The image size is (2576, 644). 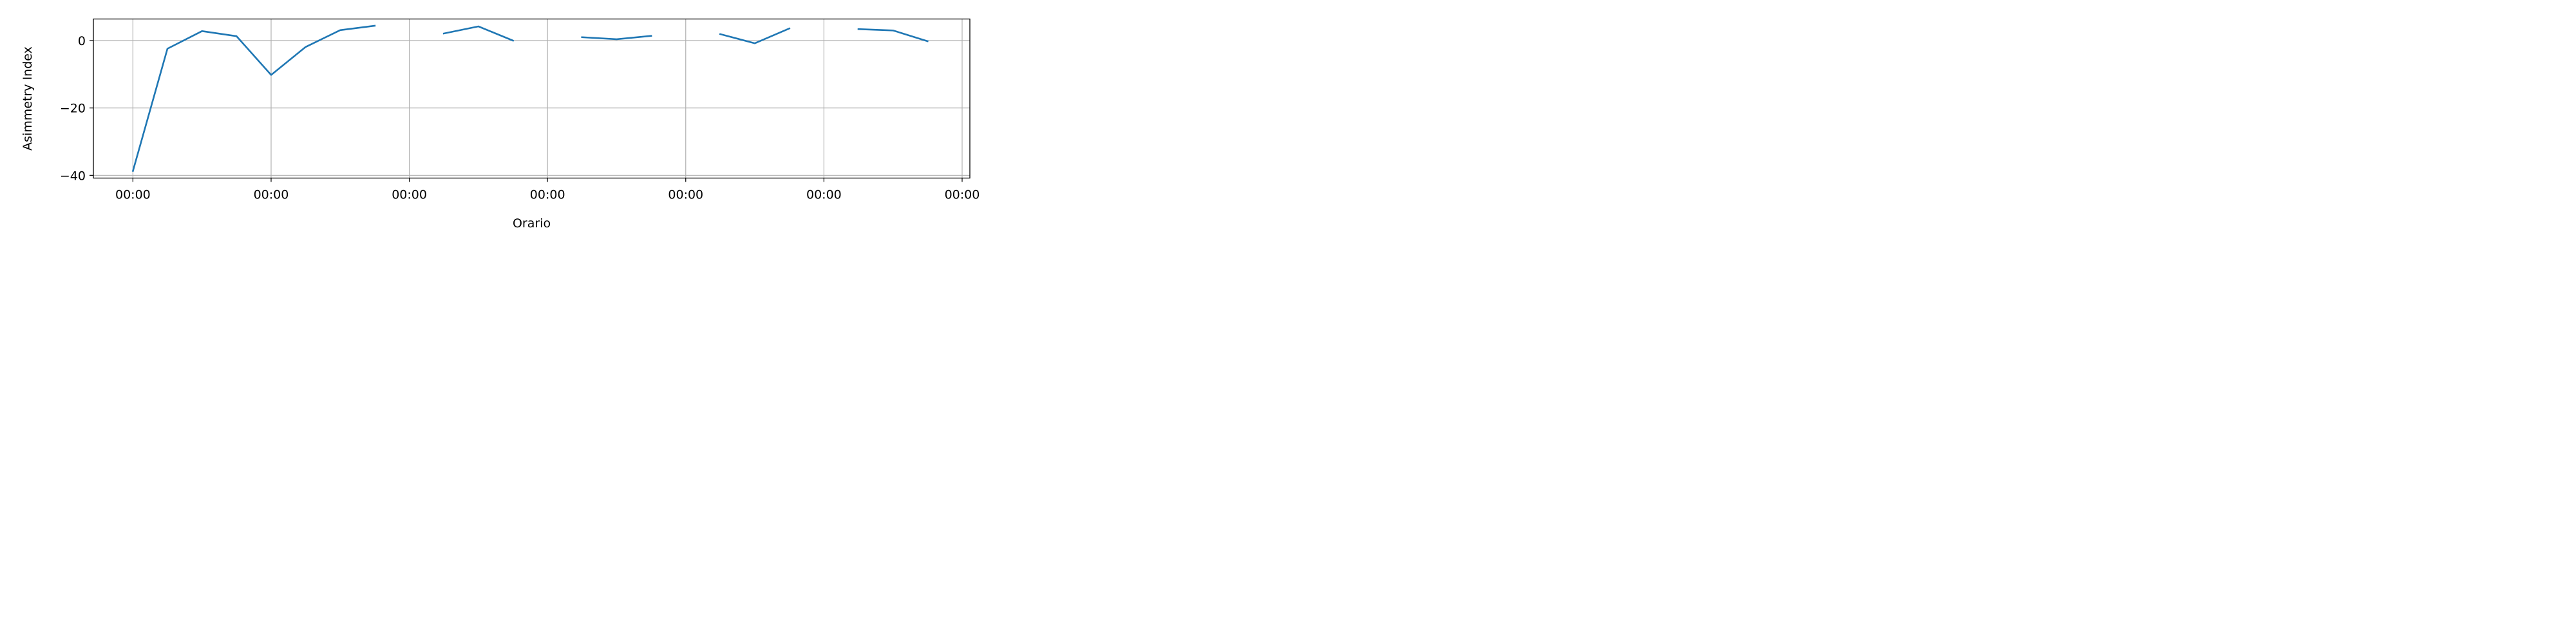 What do you see at coordinates (532, 224) in the screenshot?
I see `x-axis-label: Orario` at bounding box center [532, 224].